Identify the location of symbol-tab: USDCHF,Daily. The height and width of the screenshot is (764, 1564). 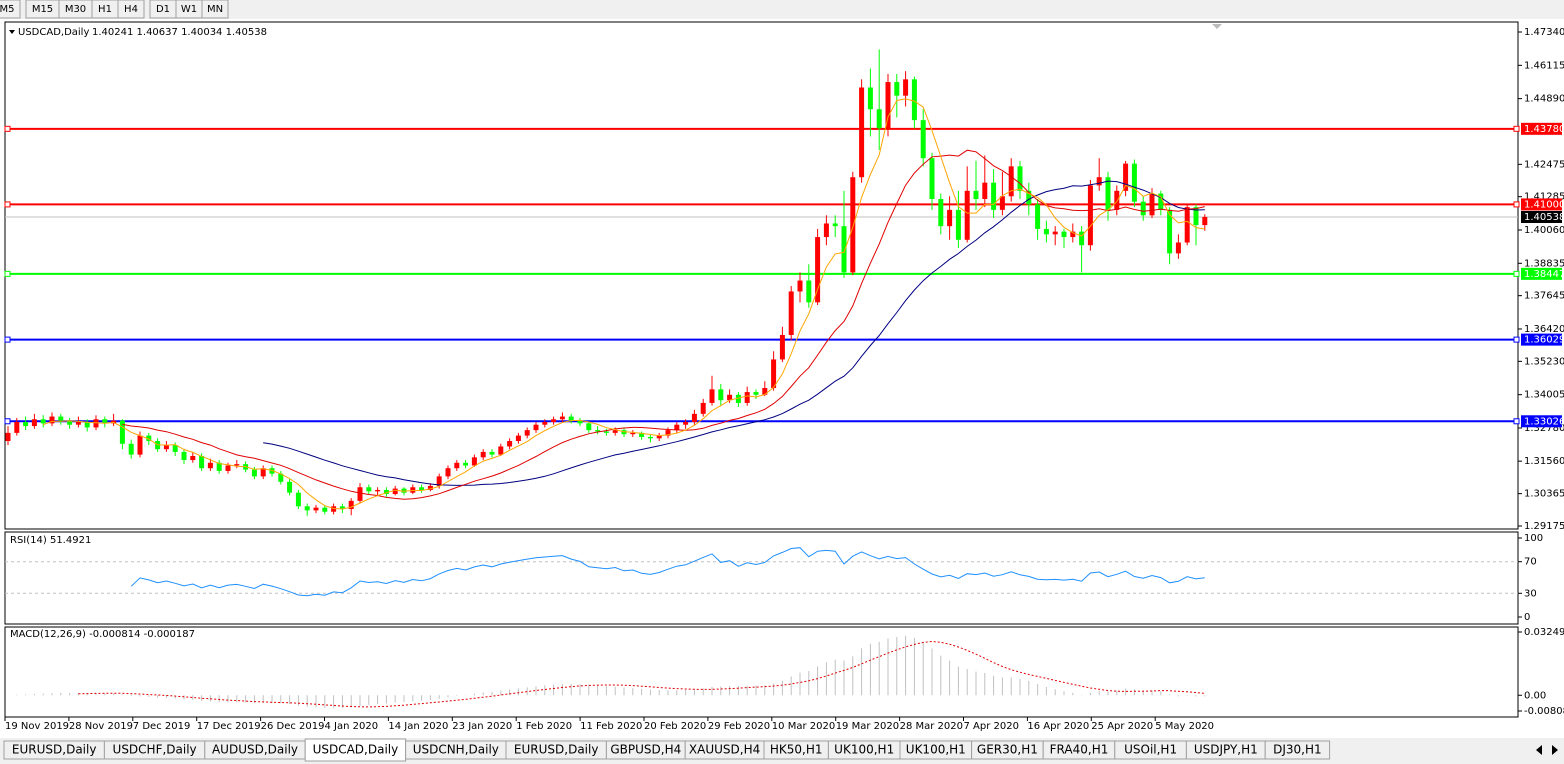
(154, 750).